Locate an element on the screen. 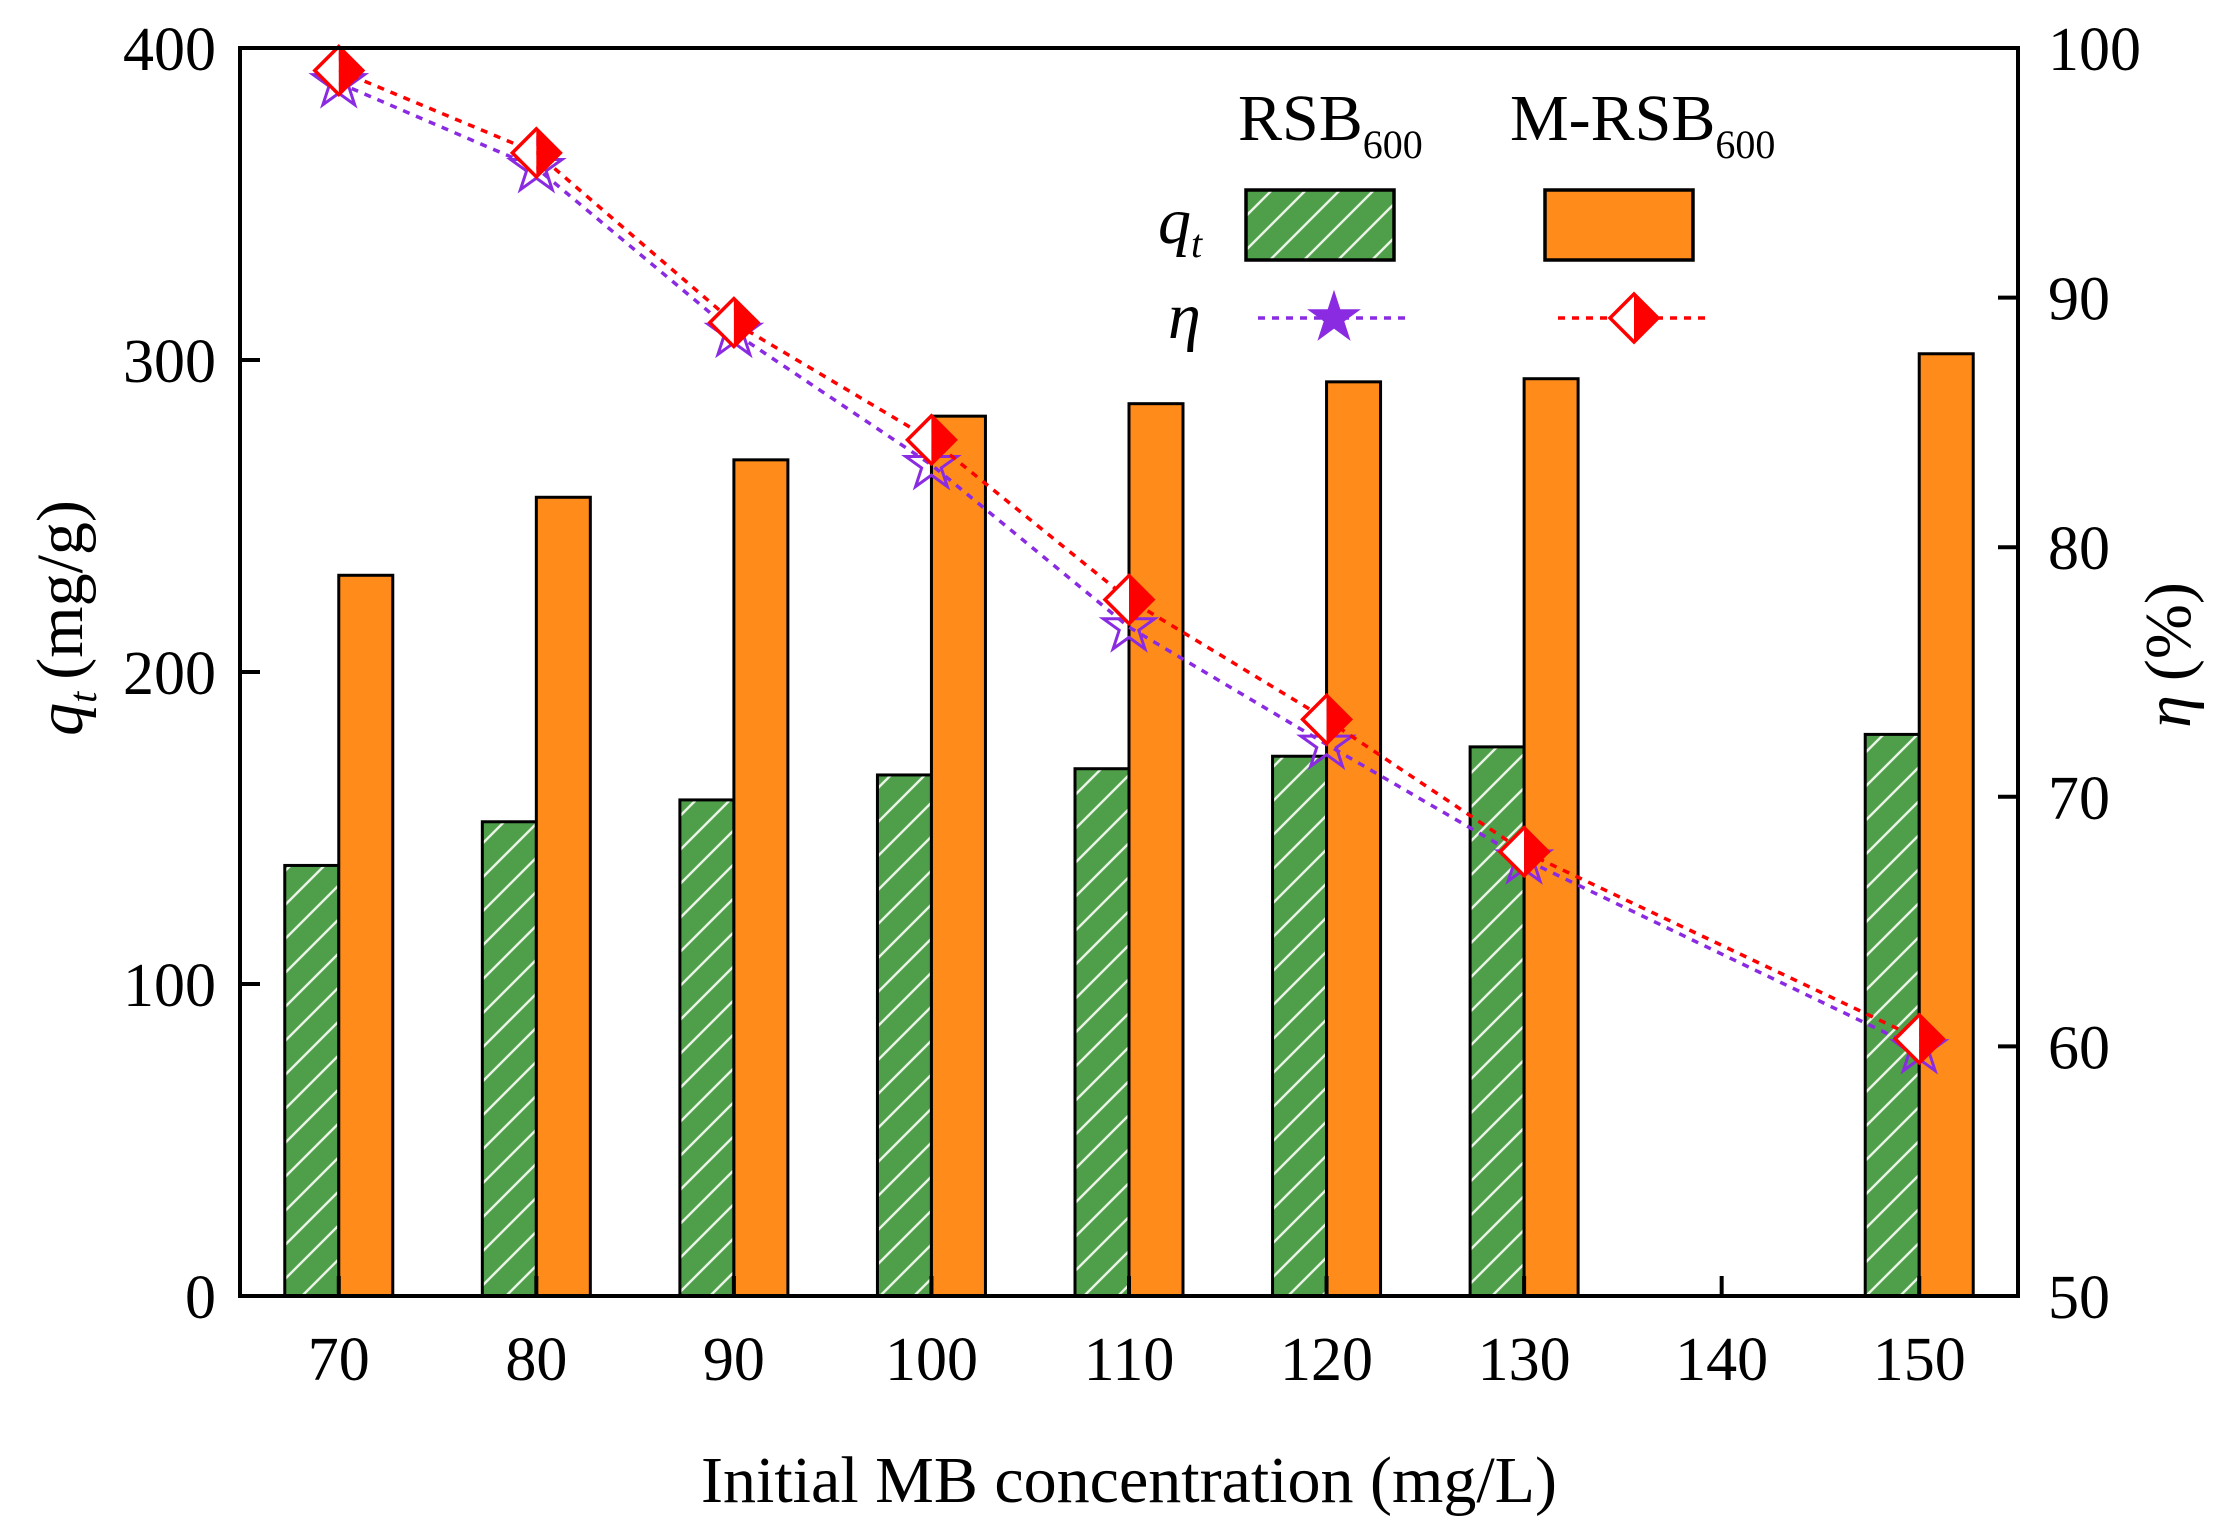 The width and height of the screenshot is (2231, 1522). legend-row1-sub: t is located at coordinates (1197, 243).